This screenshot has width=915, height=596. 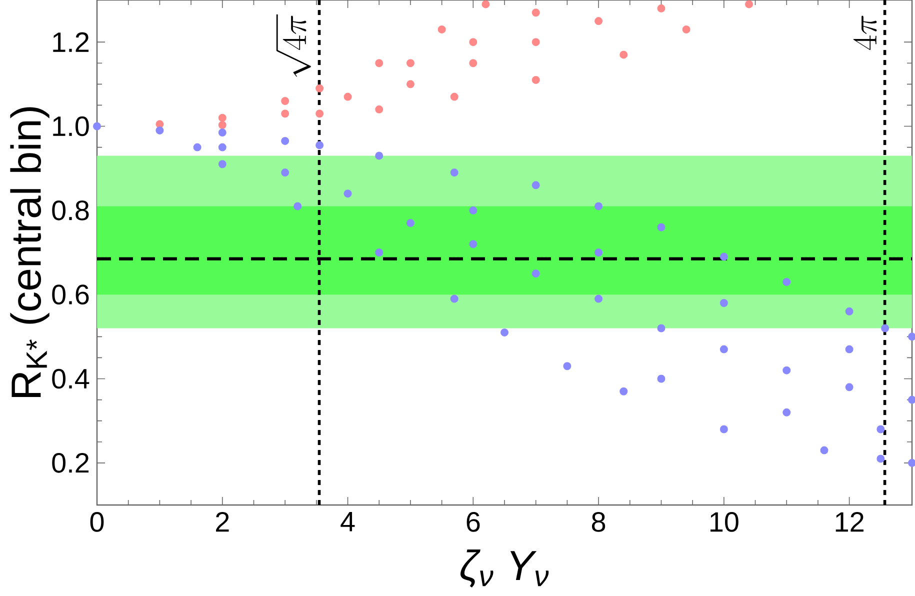 What do you see at coordinates (473, 522) in the screenshot?
I see `x-tick-label: 6` at bounding box center [473, 522].